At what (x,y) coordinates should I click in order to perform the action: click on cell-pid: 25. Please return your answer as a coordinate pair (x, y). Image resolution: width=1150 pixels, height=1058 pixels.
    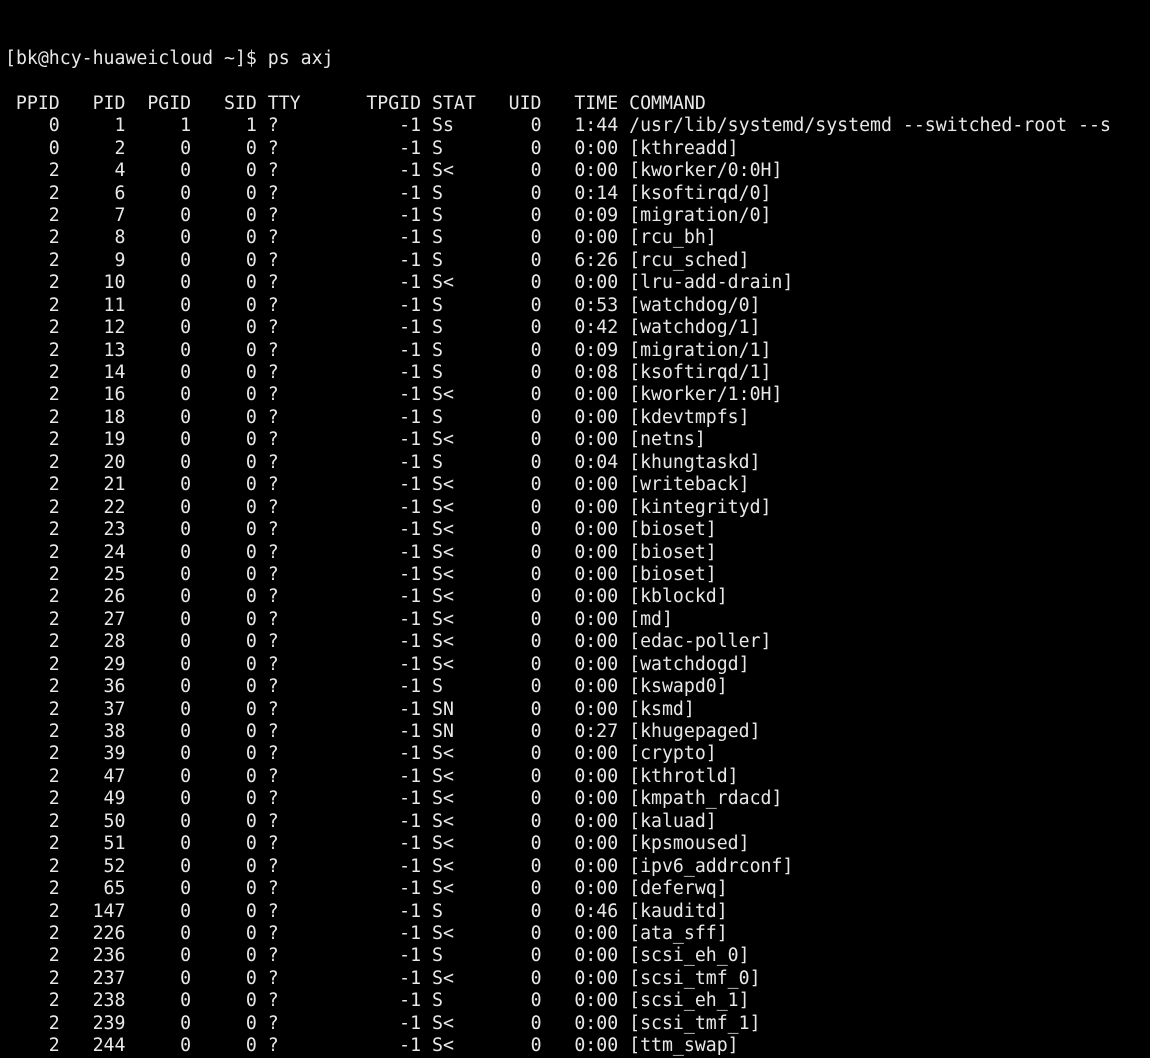
    Looking at the image, I should click on (114, 574).